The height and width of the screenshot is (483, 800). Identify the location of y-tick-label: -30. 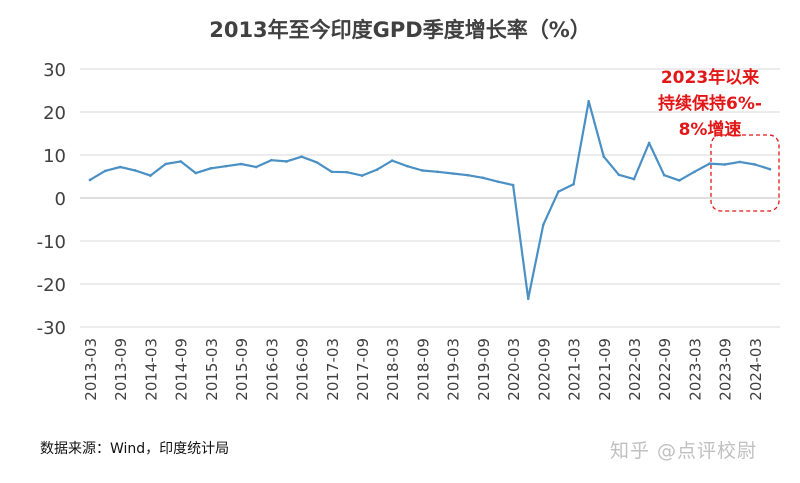
(51, 328).